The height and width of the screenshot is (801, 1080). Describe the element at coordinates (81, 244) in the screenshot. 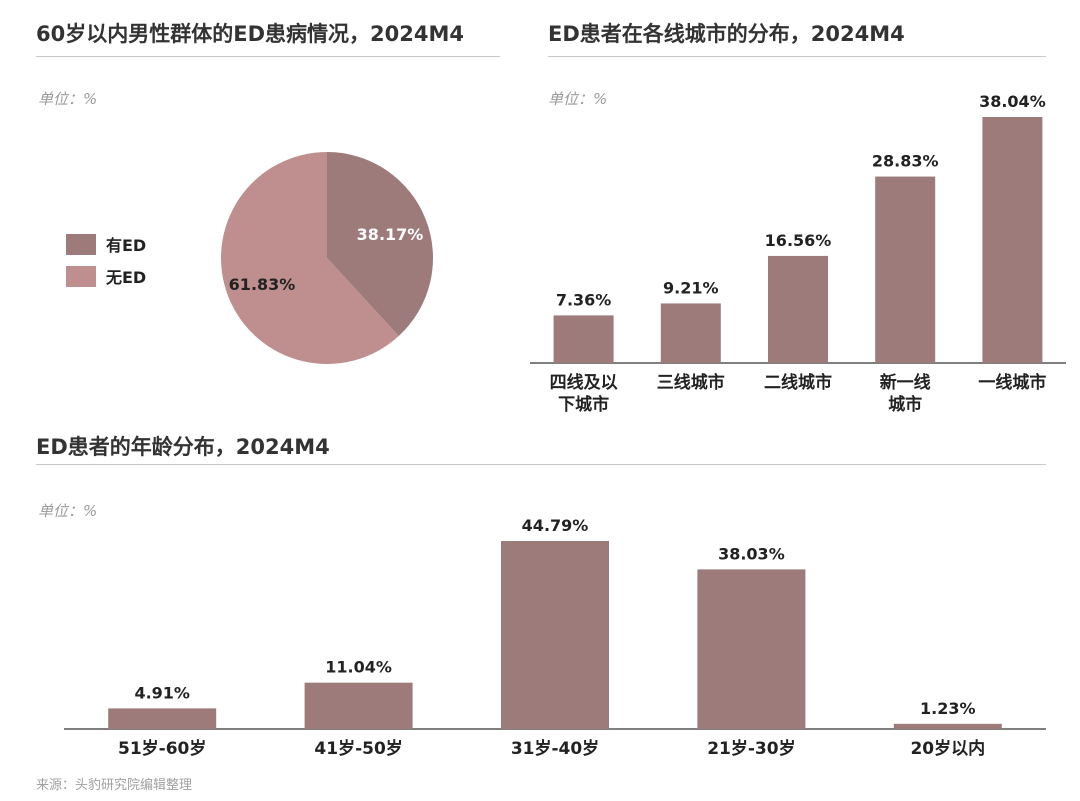

I see `legend-swatch-yes` at that location.